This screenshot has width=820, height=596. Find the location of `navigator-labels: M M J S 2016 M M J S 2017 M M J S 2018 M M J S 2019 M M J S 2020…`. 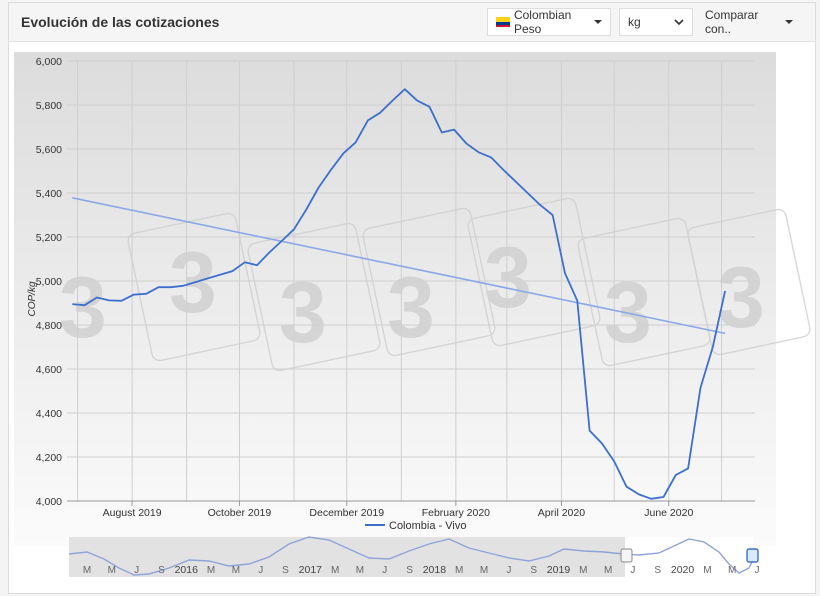

navigator-labels: M M J S 2016 M M J S 2017 M M J S 2018 M M J S 2019 M M J S 2020… is located at coordinates (421, 570).